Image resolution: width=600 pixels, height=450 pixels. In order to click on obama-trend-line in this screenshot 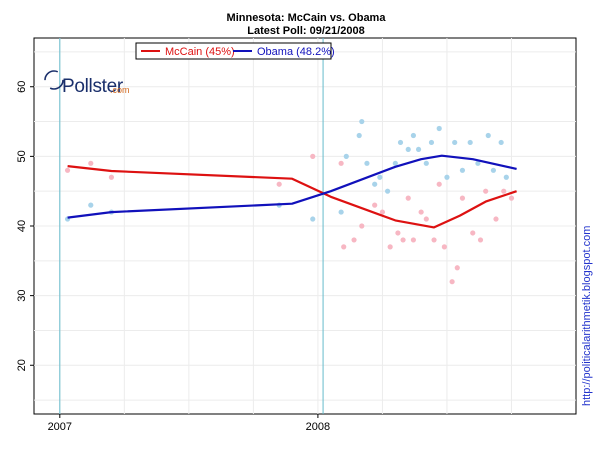, I will do `click(292, 186)`.